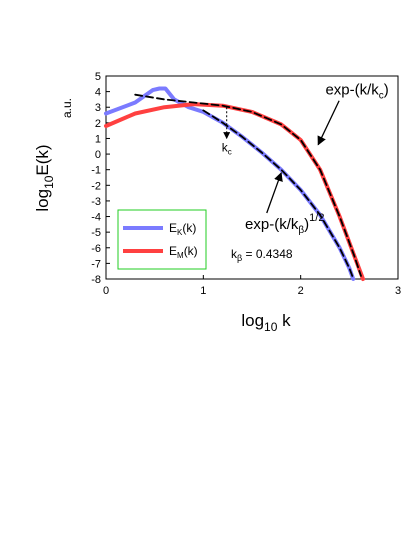 The width and height of the screenshot is (415, 543). What do you see at coordinates (96, 264) in the screenshot?
I see `y-tick-label: -7` at bounding box center [96, 264].